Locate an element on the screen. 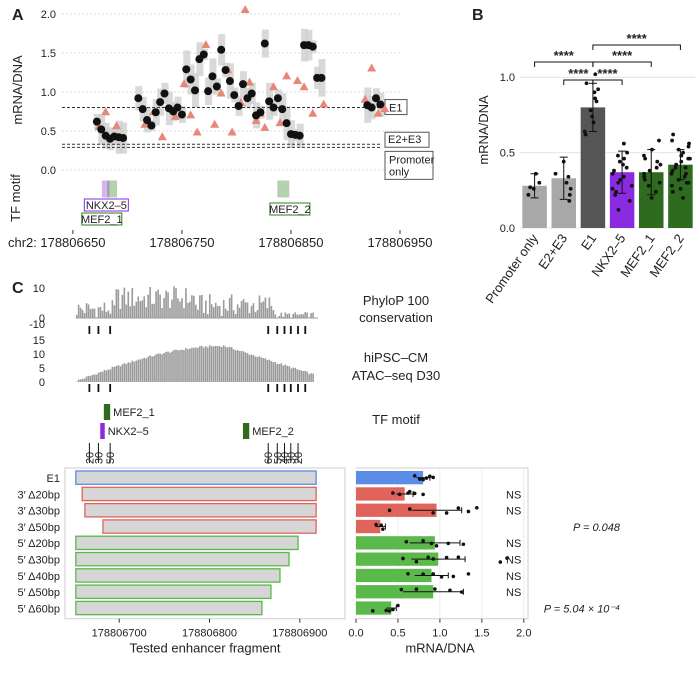 This screenshot has height=675, width=700. track1-tick-label: 10 is located at coordinates (39, 289).